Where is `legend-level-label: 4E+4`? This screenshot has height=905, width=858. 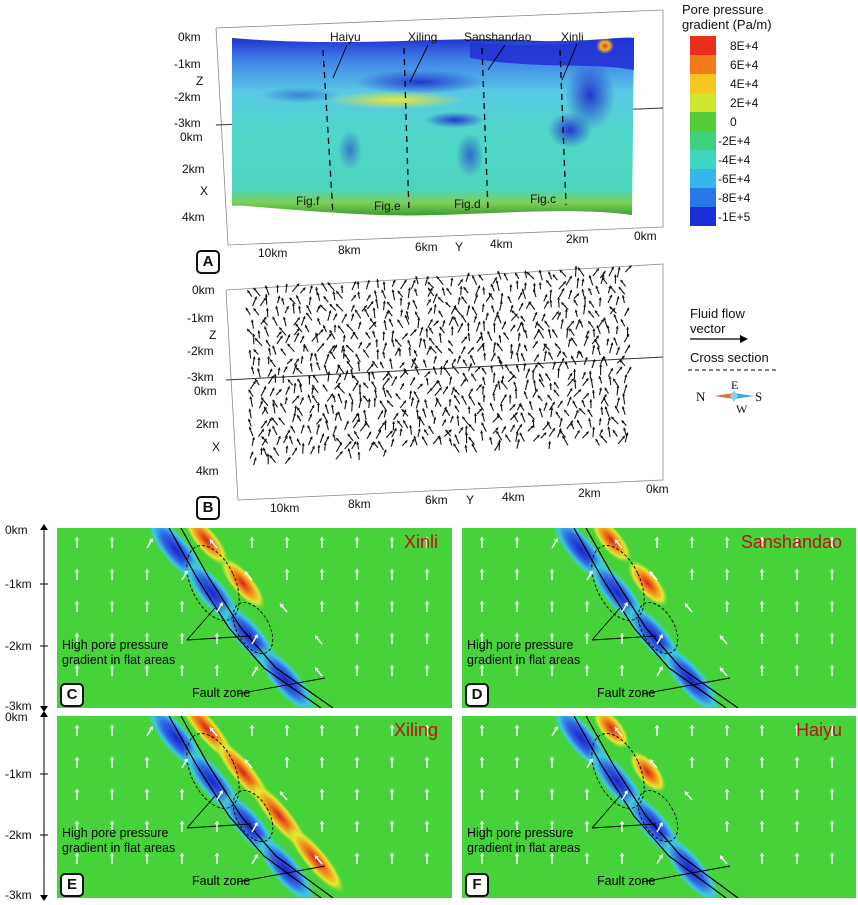 legend-level-label: 4E+4 is located at coordinates (744, 84).